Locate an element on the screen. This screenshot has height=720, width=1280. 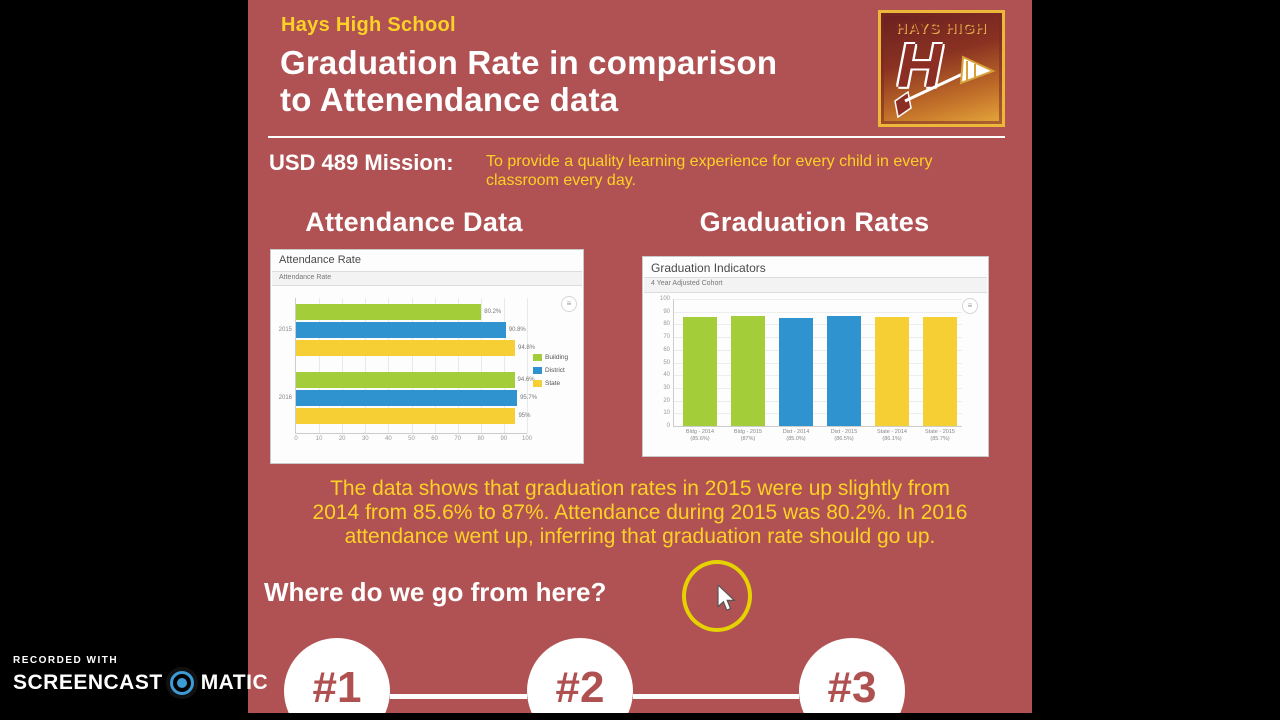
category-label: State - 2015 (85.7%) is located at coordinates (940, 435).